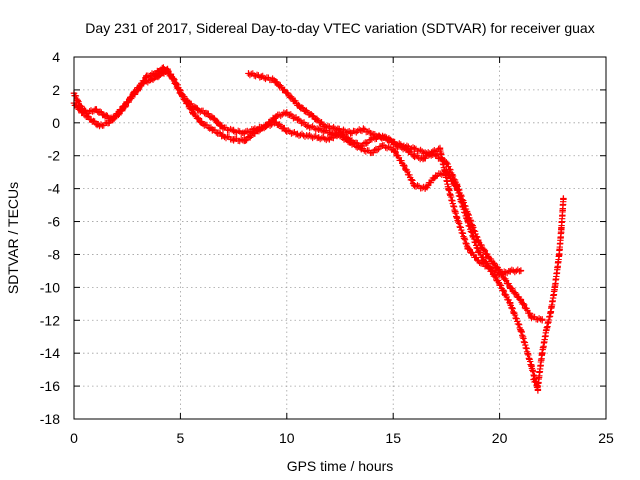 The image size is (640, 480). I want to click on series-track-d, so click(548, 292).